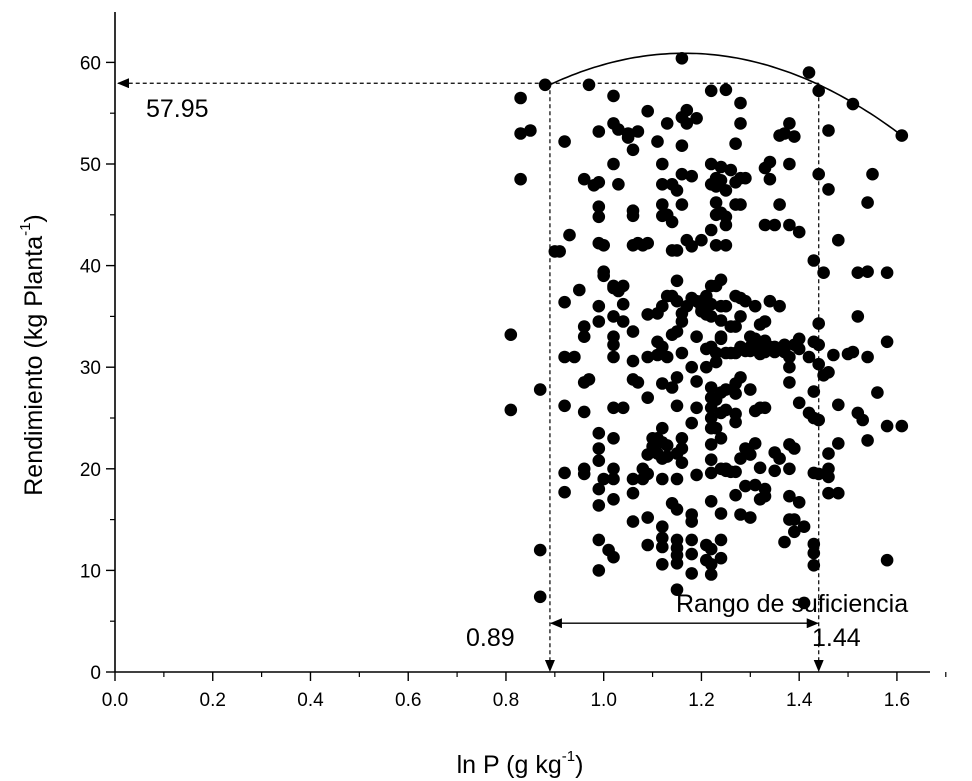 Image resolution: width=972 pixels, height=781 pixels. What do you see at coordinates (836, 638) in the screenshot?
I see `upper-limit-label: 1.44` at bounding box center [836, 638].